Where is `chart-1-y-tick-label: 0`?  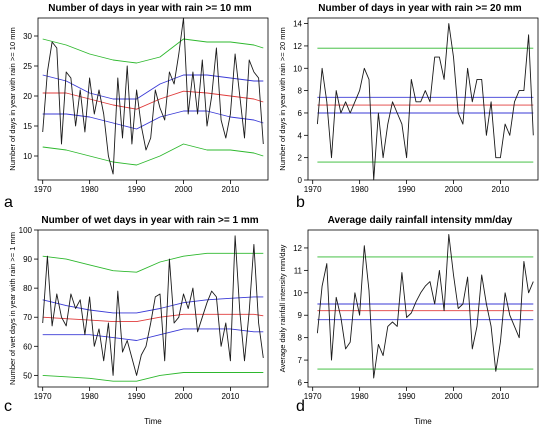 chart-1-y-tick-label: 0 is located at coordinates (300, 180).